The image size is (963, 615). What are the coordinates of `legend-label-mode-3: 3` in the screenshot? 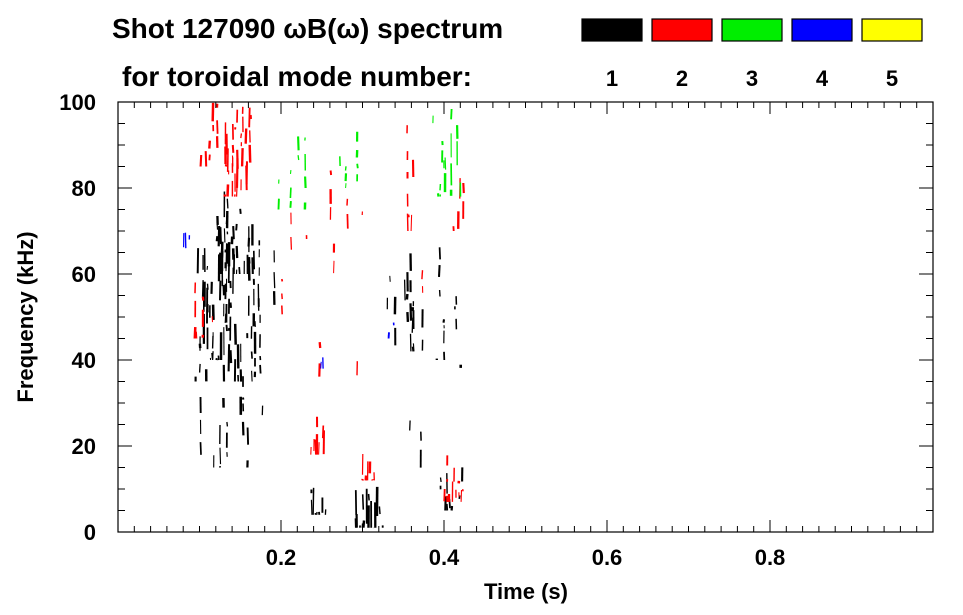 It's located at (752, 78).